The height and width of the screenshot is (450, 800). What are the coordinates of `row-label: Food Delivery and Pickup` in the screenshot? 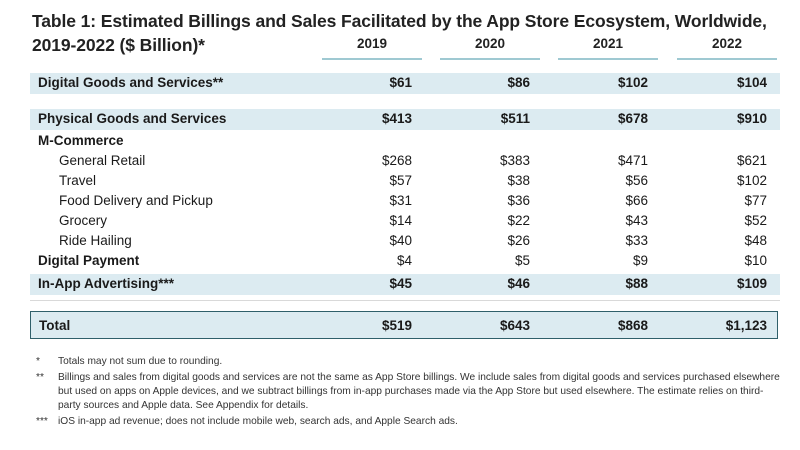 It's located at (136, 200).